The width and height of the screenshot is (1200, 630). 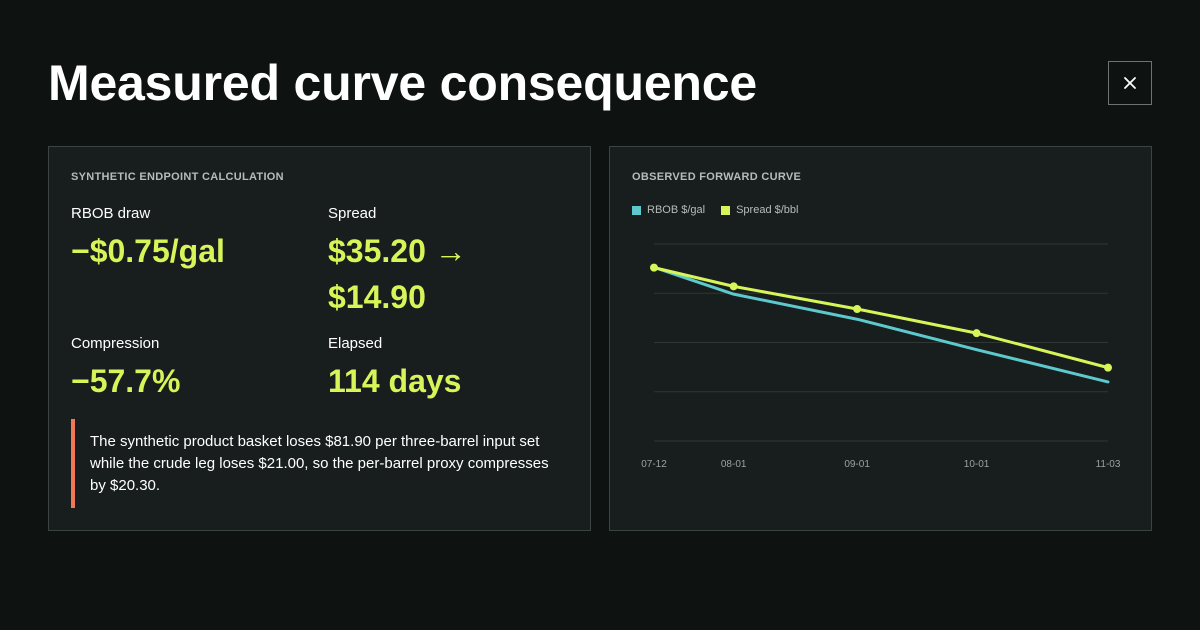 I want to click on legend-label: RBOB $/gal, so click(x=676, y=210).